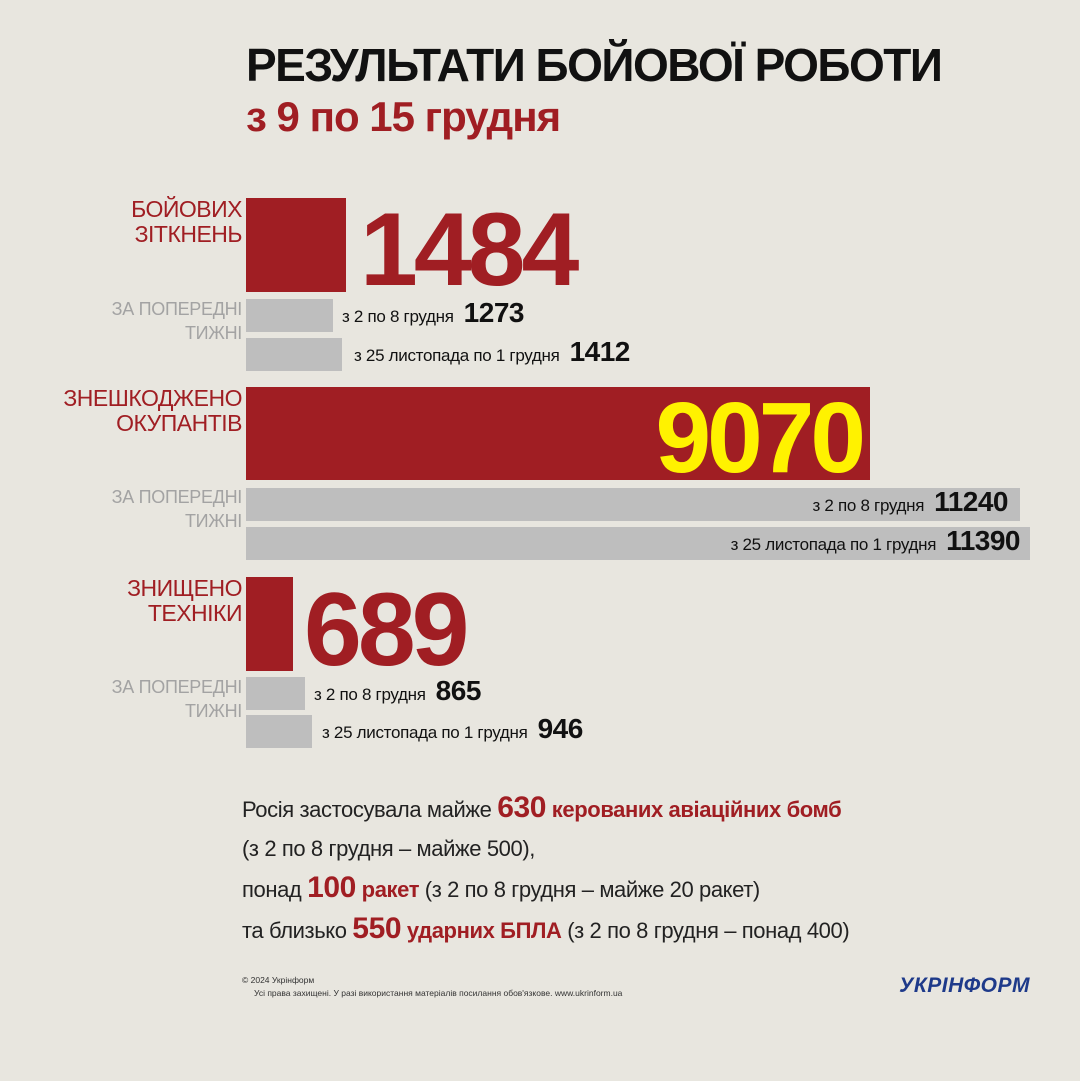 Image resolution: width=1080 pixels, height=1081 pixels. What do you see at coordinates (377, 928) in the screenshot?
I see `drones-count: 550` at bounding box center [377, 928].